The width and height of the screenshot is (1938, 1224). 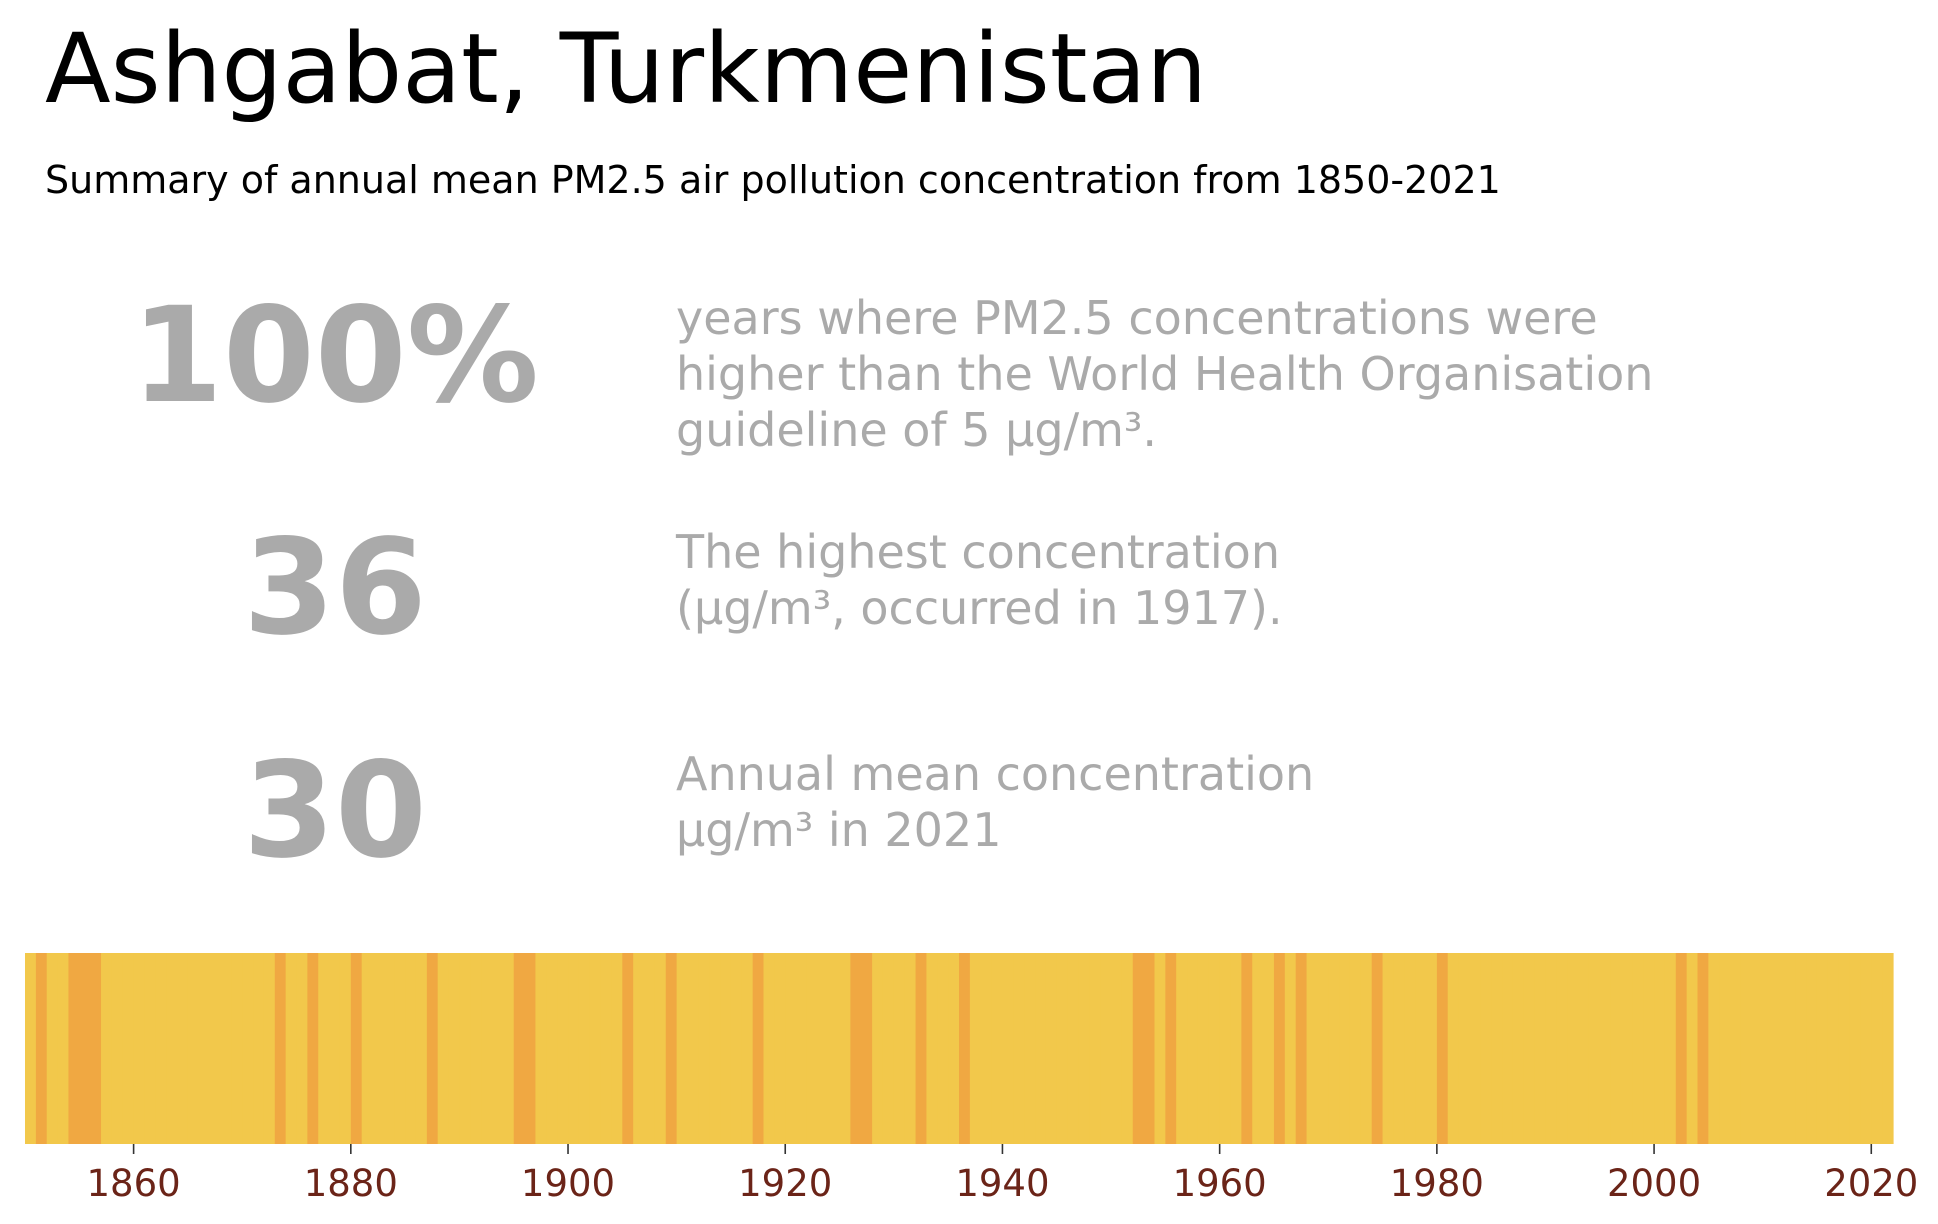 What do you see at coordinates (758, 1048) in the screenshot?
I see `stripe-1917` at bounding box center [758, 1048].